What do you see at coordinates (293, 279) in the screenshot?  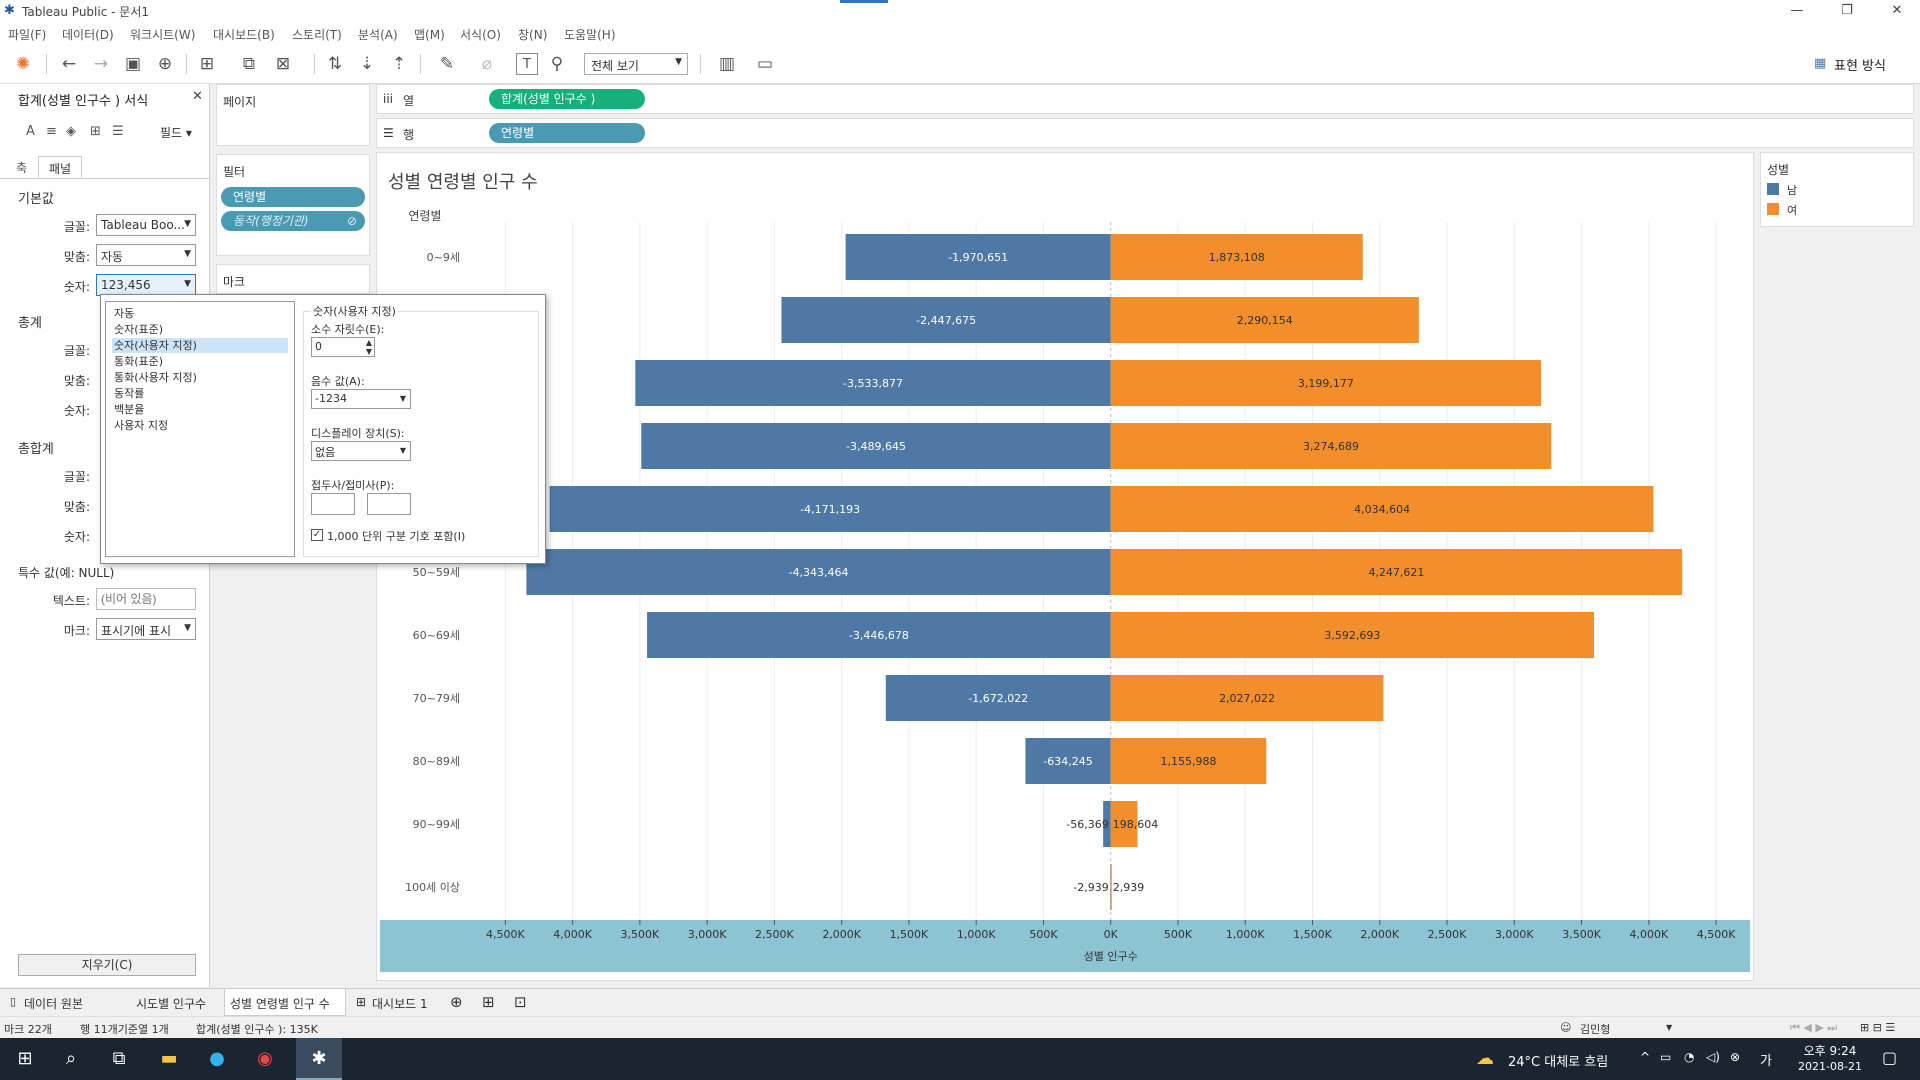 I see `marks-card: 마크` at bounding box center [293, 279].